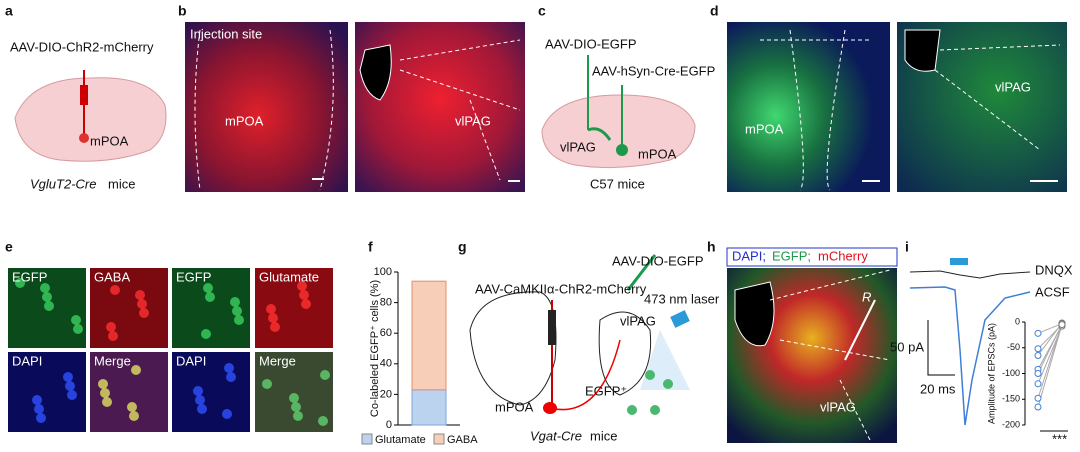 The height and width of the screenshot is (452, 1080). I want to click on panel-label: d, so click(714, 11).